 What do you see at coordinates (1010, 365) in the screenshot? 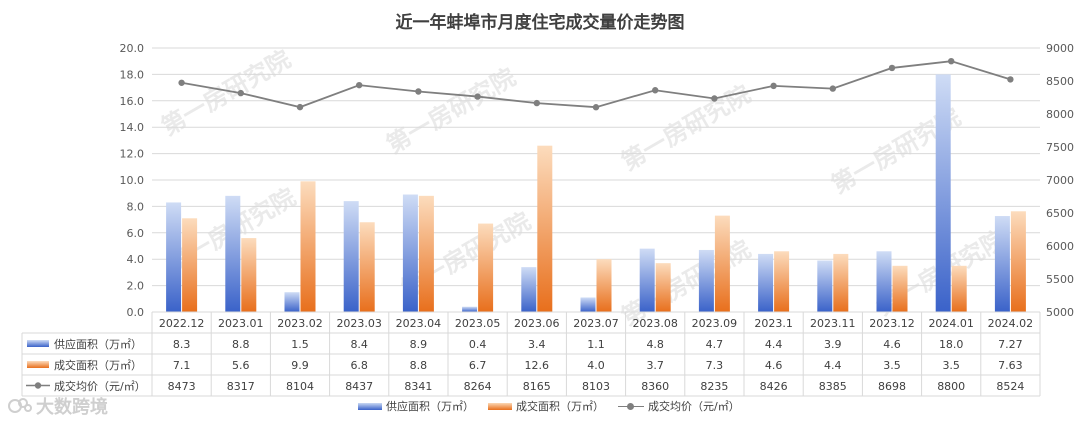
I see `data-label: 7.63` at bounding box center [1010, 365].